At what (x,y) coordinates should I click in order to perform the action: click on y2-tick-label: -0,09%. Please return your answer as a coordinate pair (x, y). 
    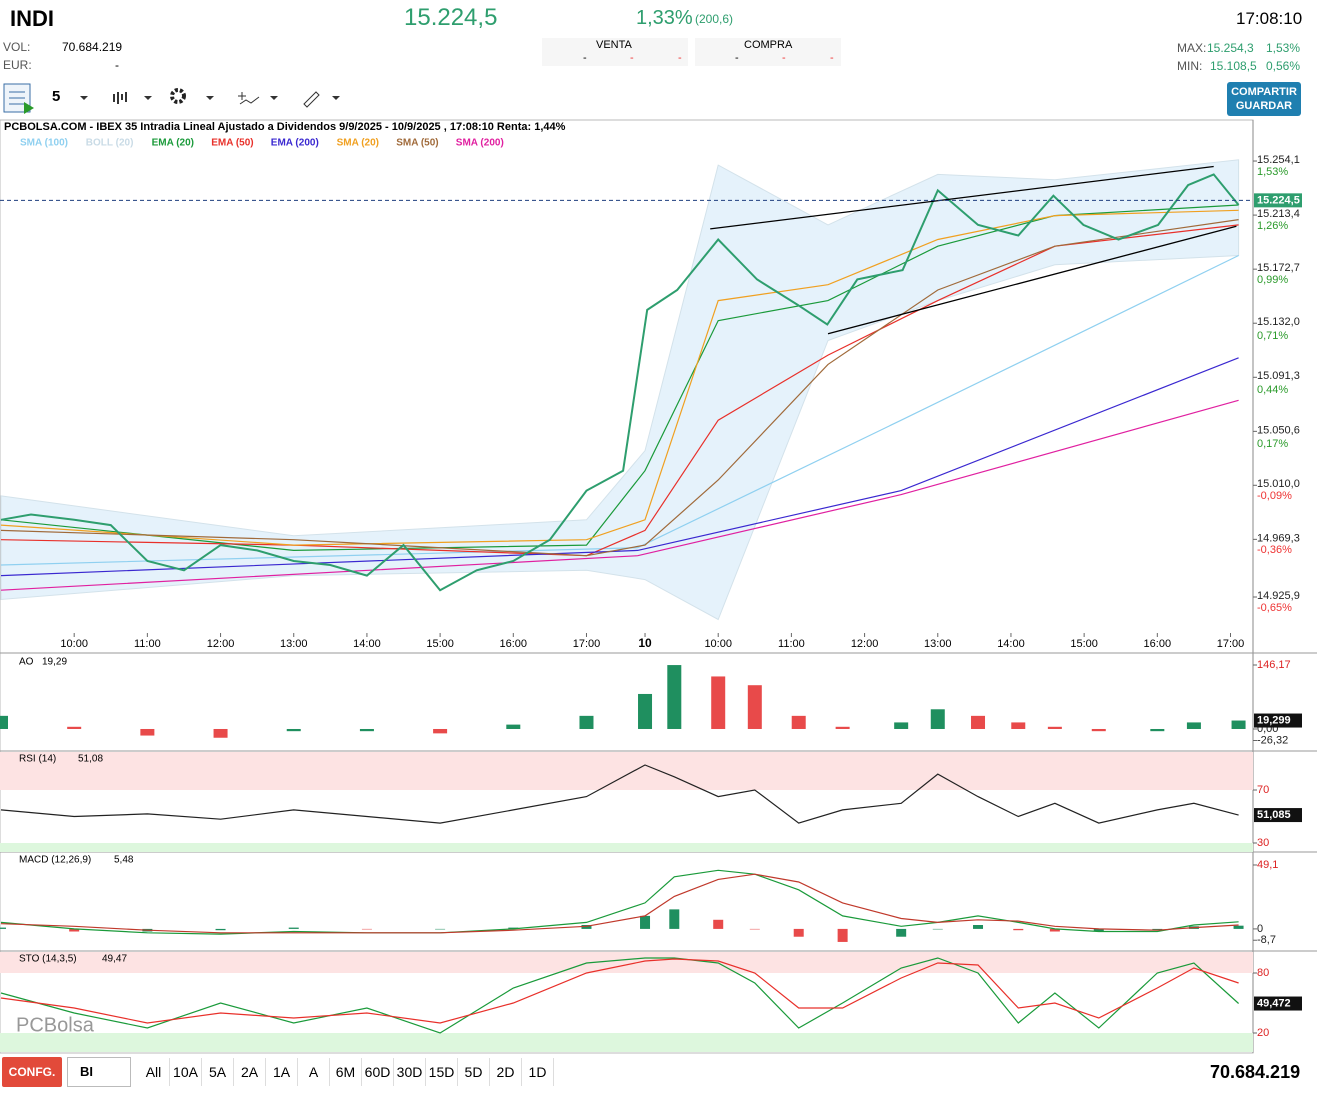
    Looking at the image, I should click on (1274, 496).